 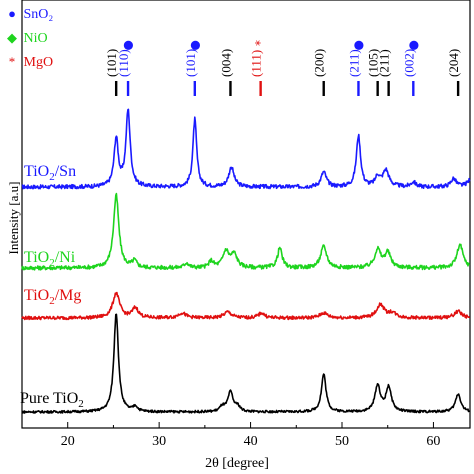 I want to click on series-label-tio2-ni: TiO2/Ni, so click(x=49, y=259).